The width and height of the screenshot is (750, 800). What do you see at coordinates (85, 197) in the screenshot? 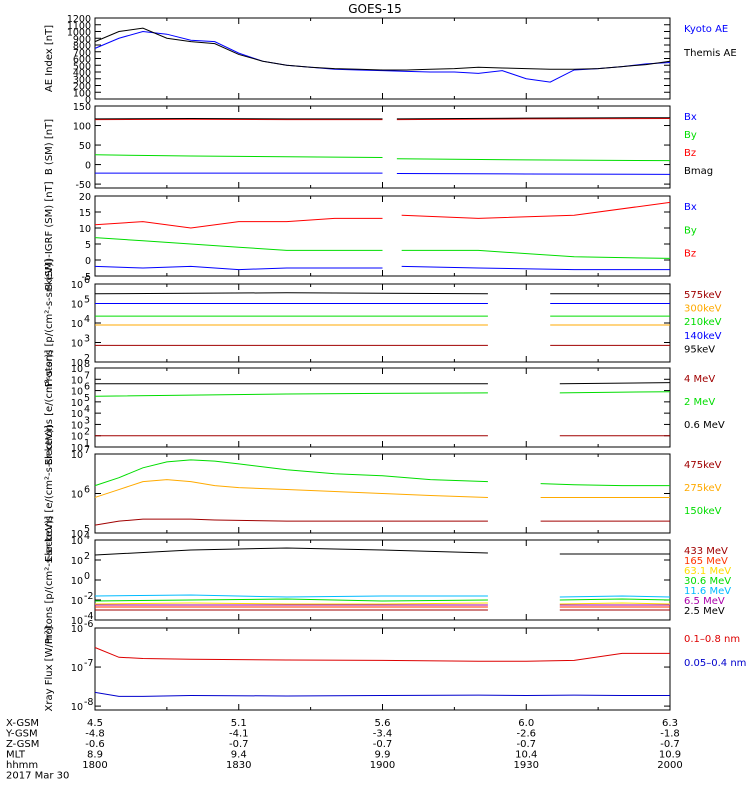
I see `y-tick-label: 20` at bounding box center [85, 197].